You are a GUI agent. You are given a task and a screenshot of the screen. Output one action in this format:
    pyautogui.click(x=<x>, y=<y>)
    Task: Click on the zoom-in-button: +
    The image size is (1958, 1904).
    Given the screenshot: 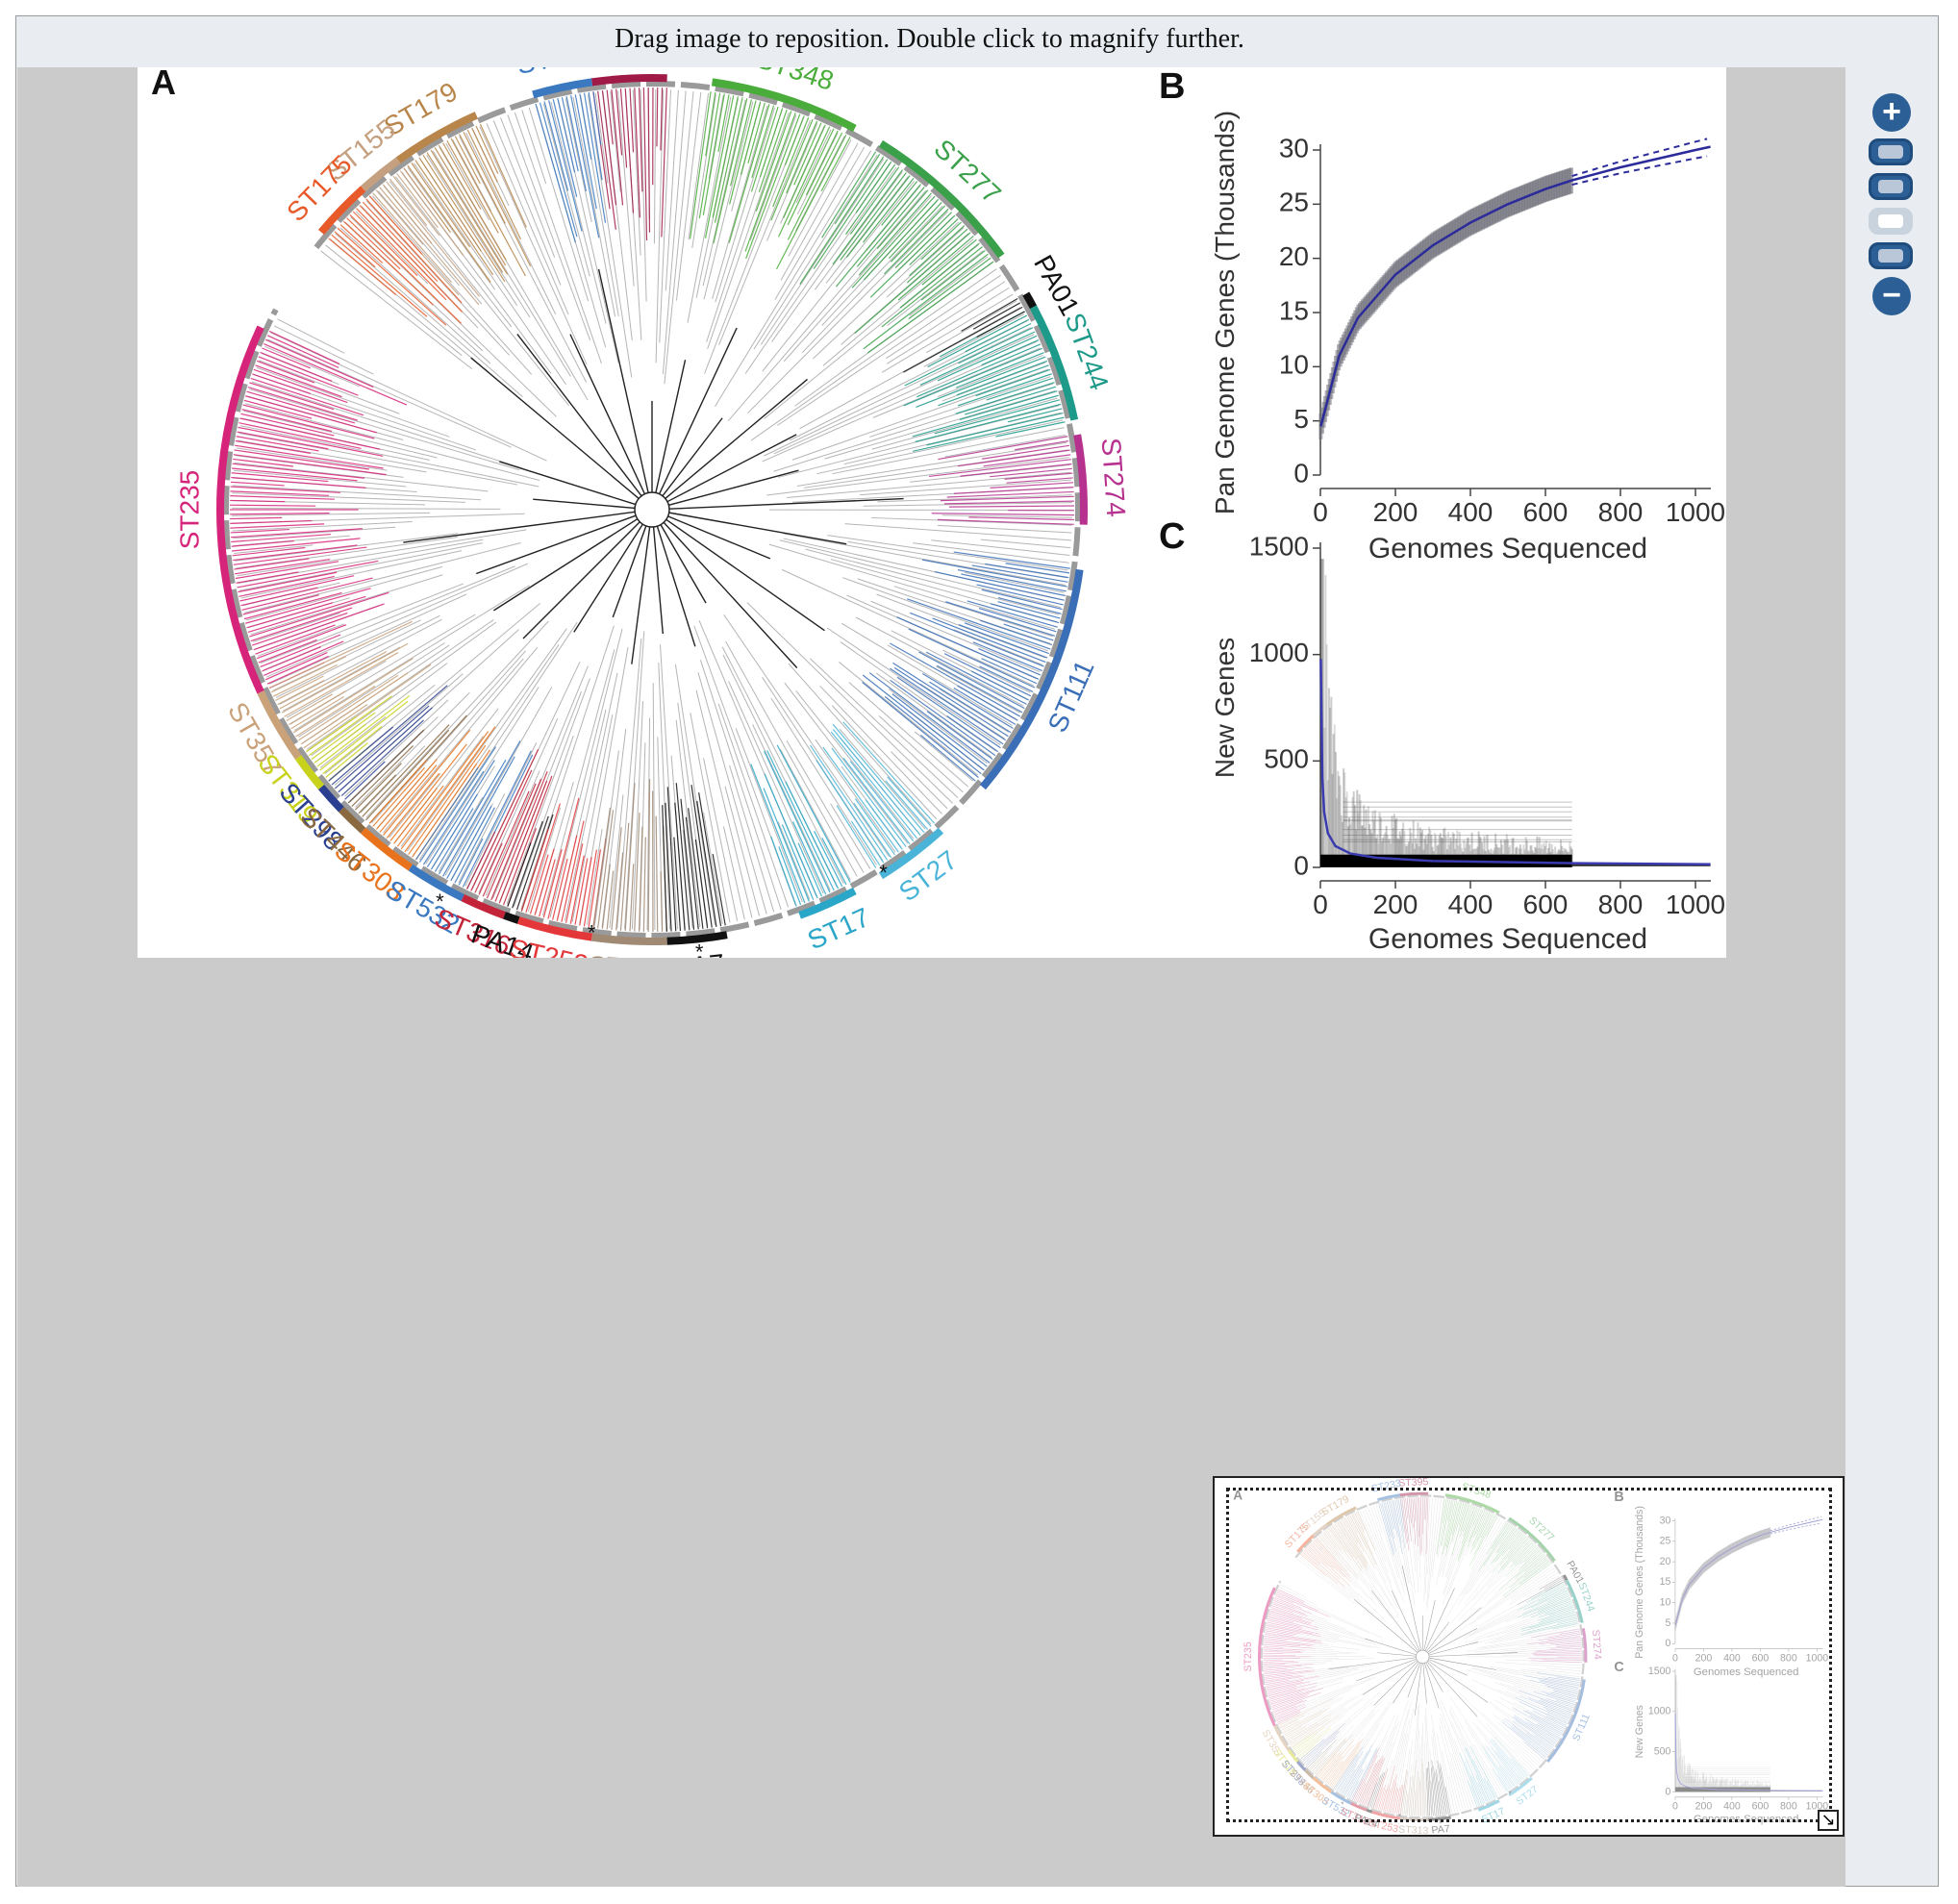 What is the action you would take?
    pyautogui.click(x=1892, y=113)
    